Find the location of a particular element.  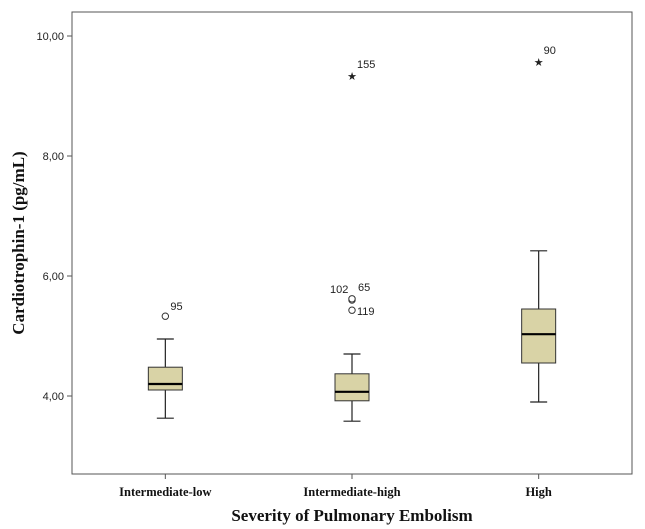

y-axis-ticks: 4,00 6,00 8,00 10,00 is located at coordinates (54, 217).